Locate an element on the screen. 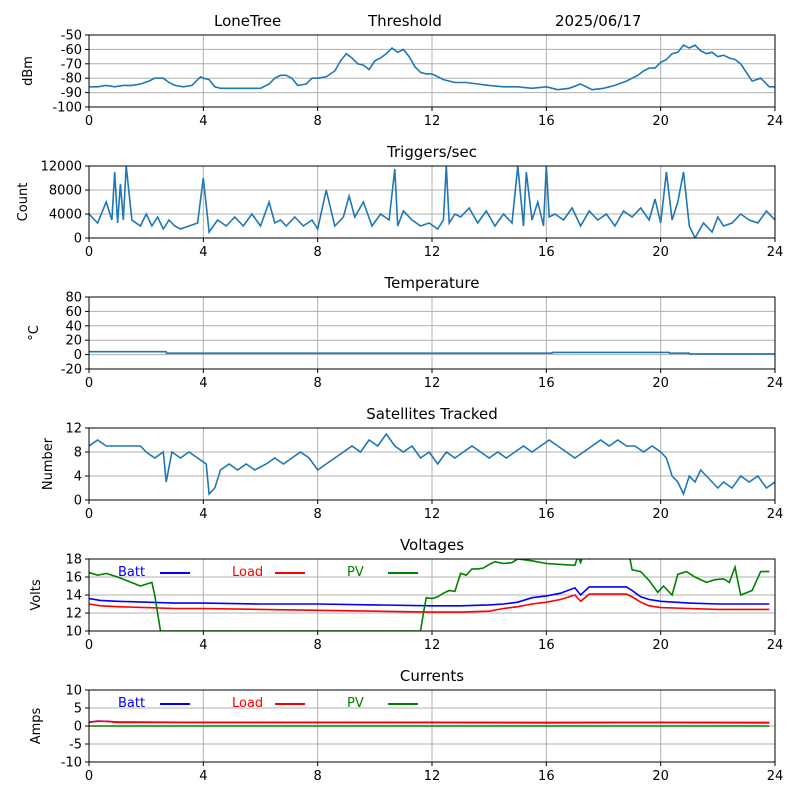 The height and width of the screenshot is (800, 800). mode-label: Threshold is located at coordinates (405, 21).